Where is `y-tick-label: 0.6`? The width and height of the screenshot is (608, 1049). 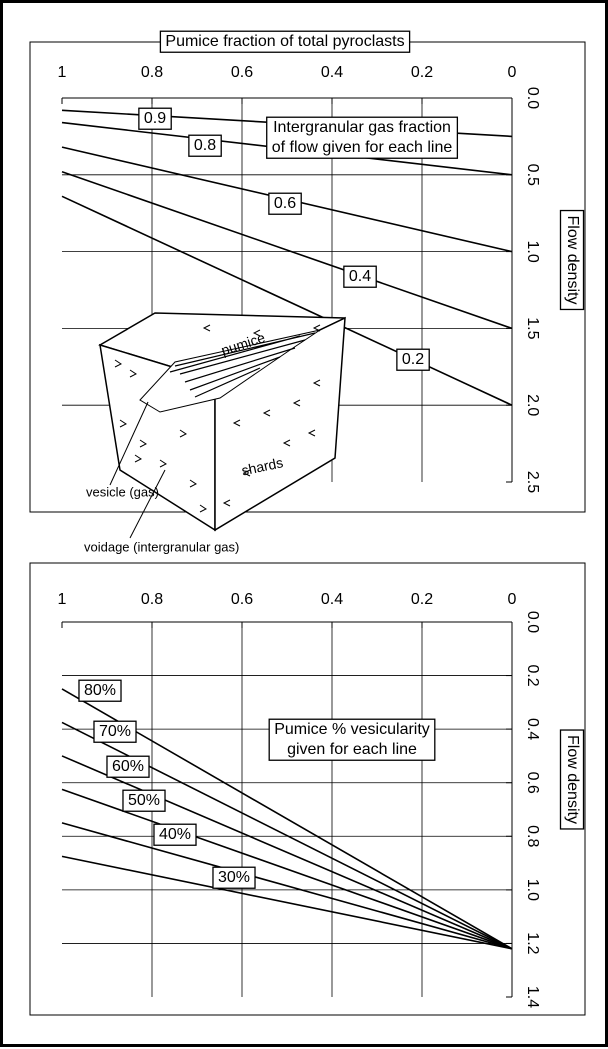 y-tick-label: 0.6 is located at coordinates (532, 783).